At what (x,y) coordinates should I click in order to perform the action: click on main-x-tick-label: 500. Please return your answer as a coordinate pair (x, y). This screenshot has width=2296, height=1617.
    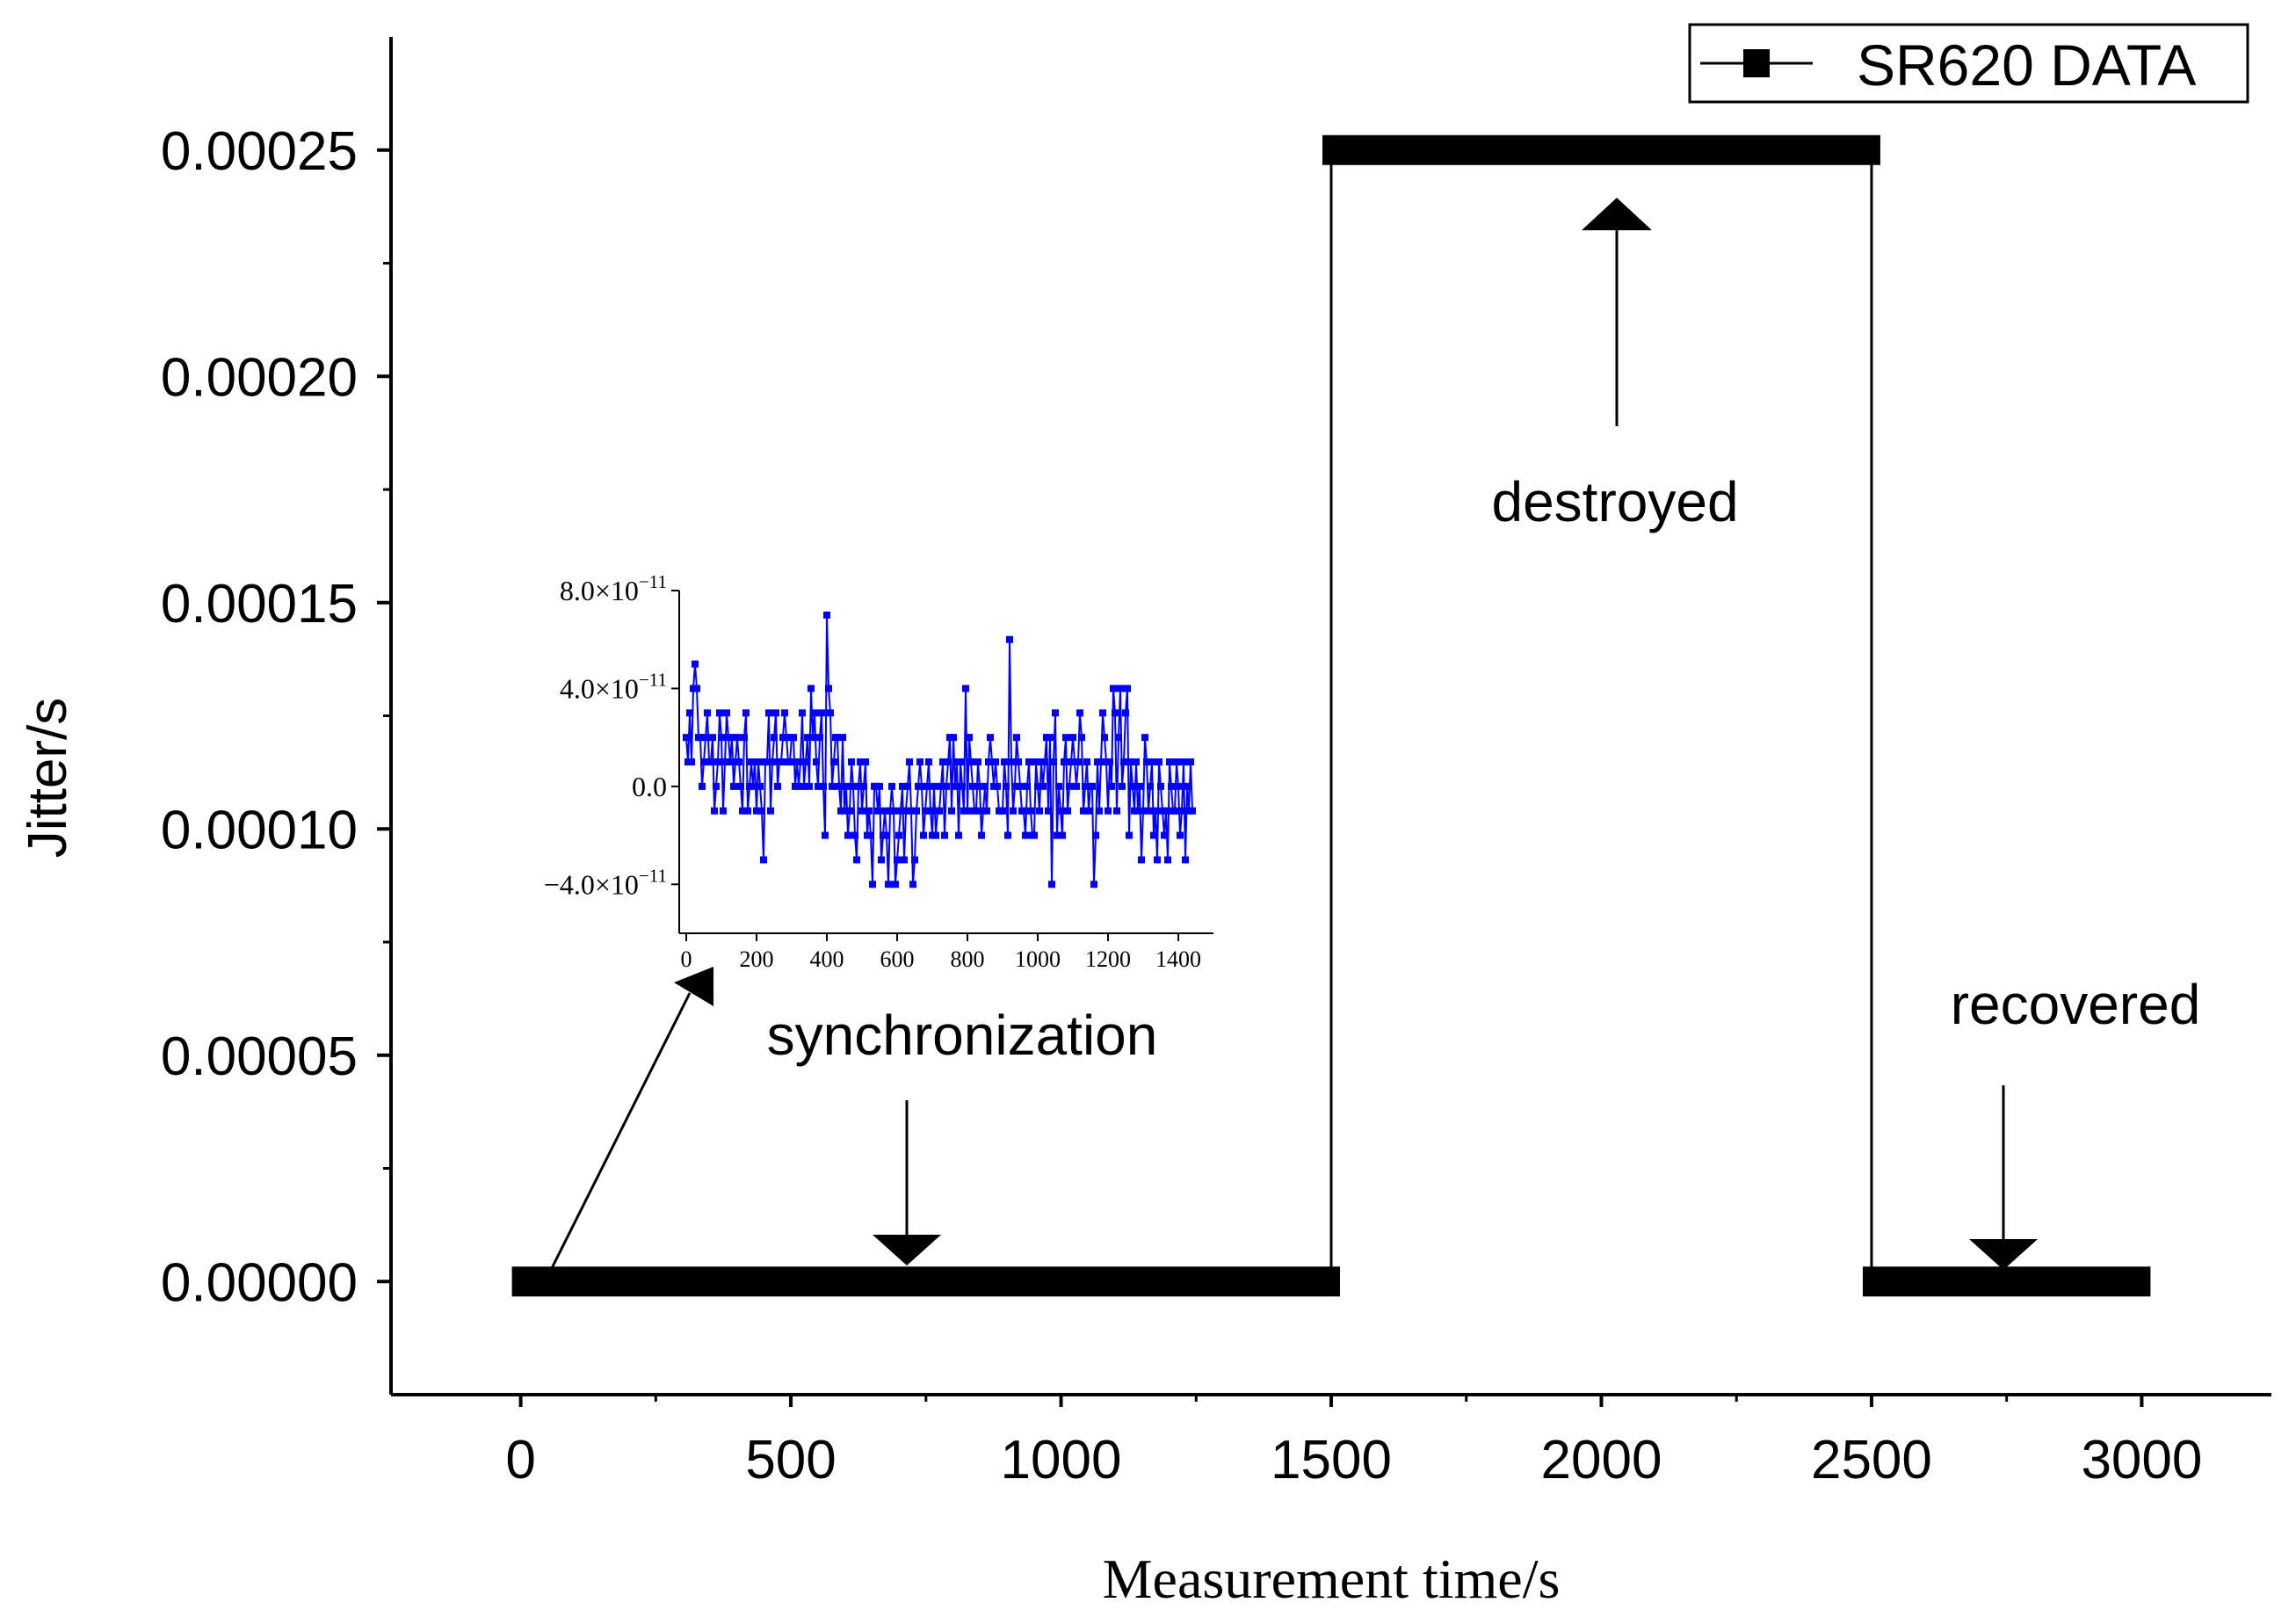
    Looking at the image, I should click on (790, 1460).